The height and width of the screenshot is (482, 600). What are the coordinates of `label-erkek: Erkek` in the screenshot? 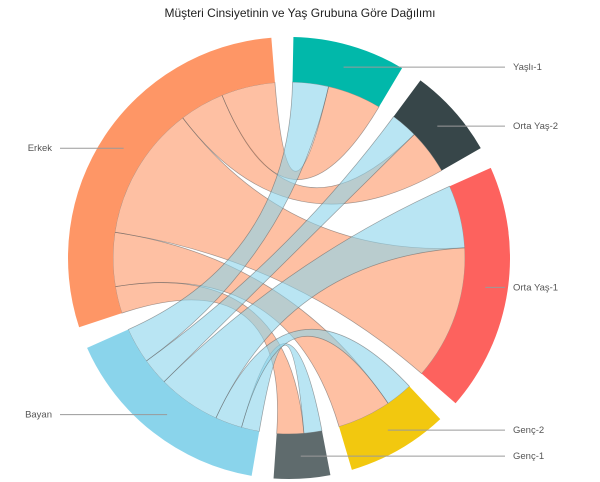 It's located at (40, 148).